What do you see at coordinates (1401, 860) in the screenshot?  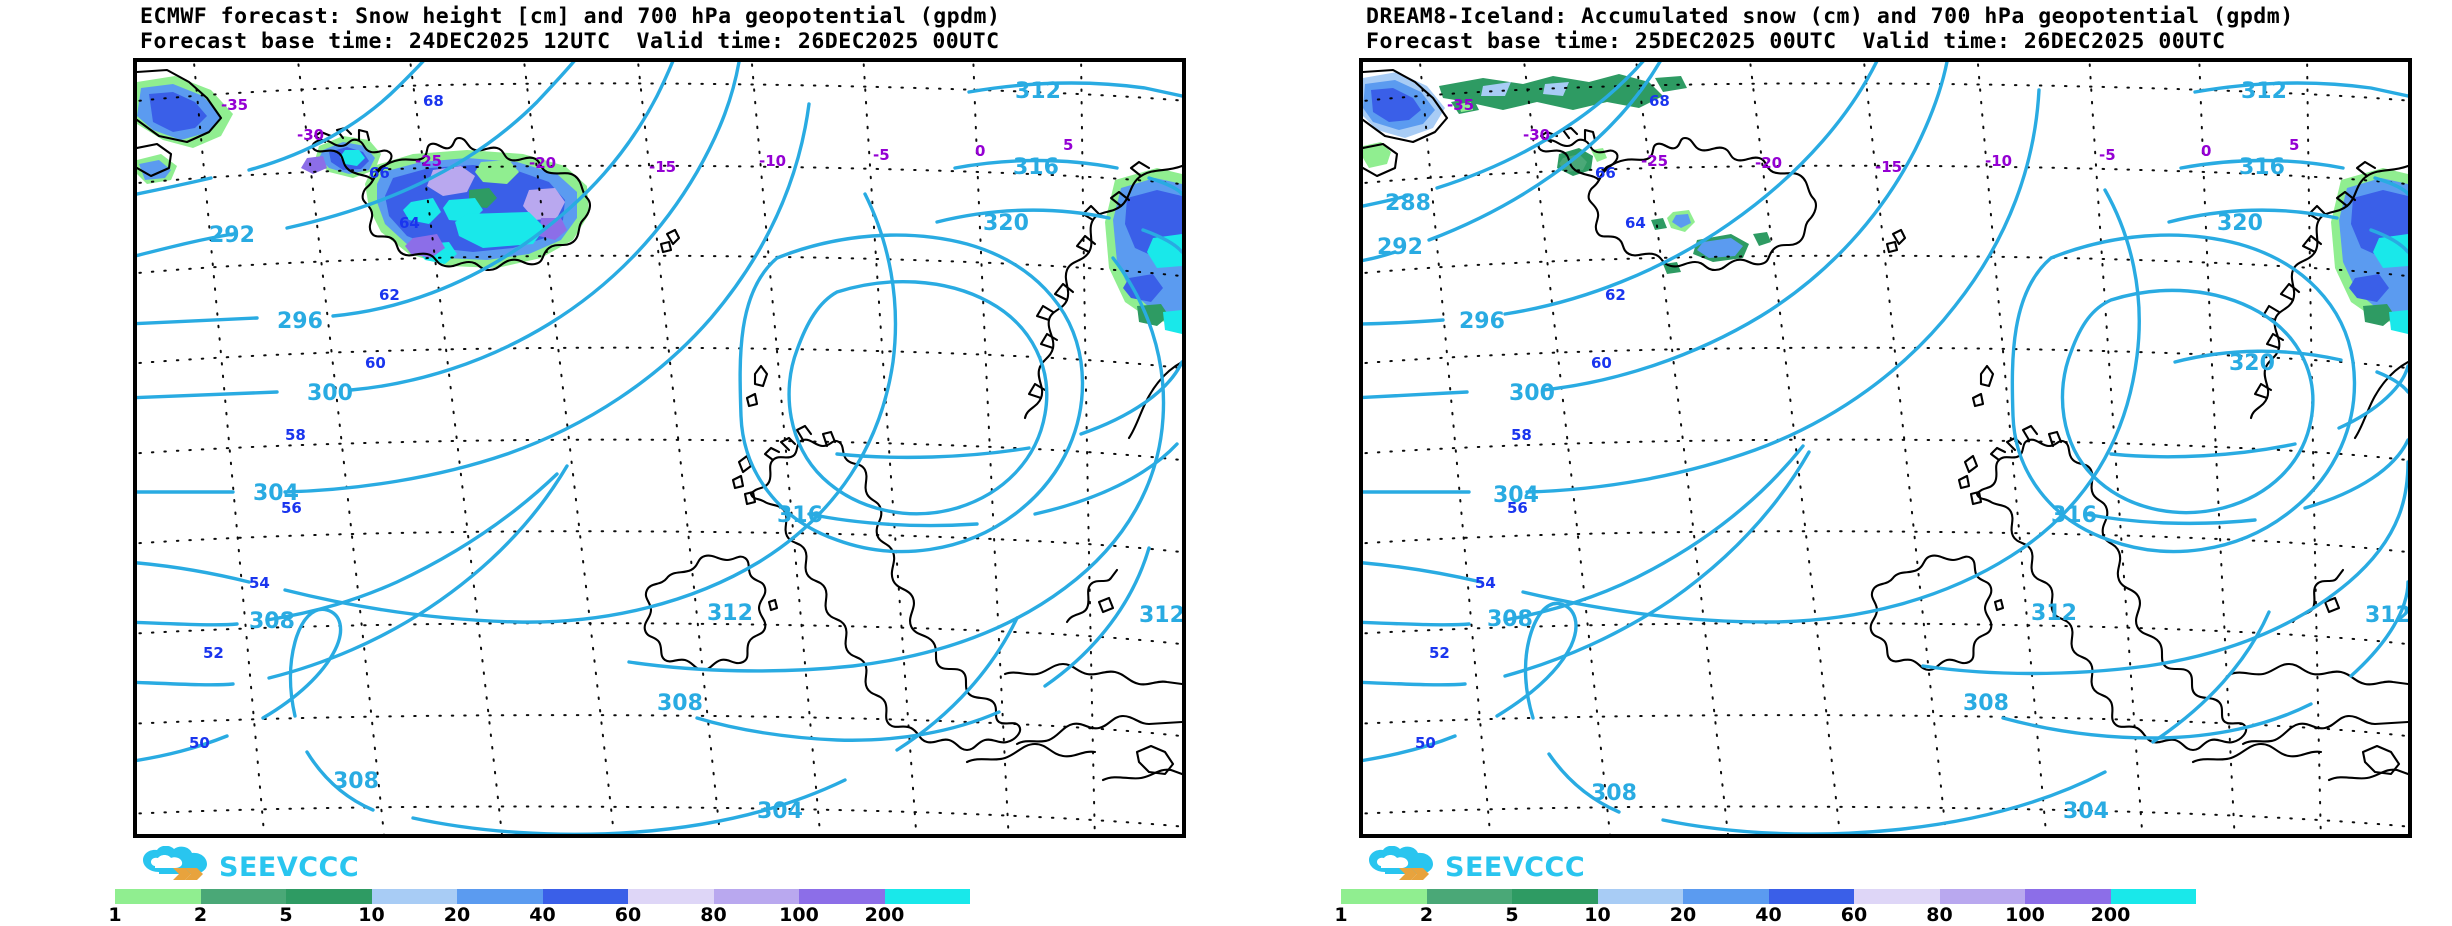 I see `cloud-icon` at bounding box center [1401, 860].